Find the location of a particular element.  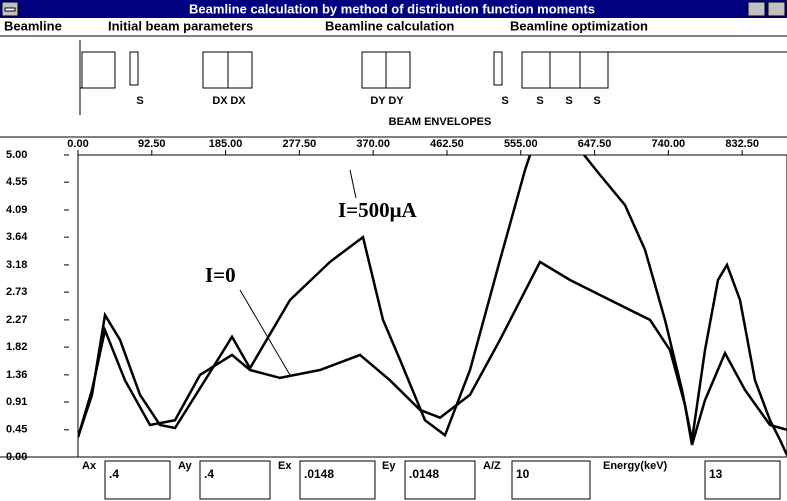

y-tick-label: 5.00 is located at coordinates (16, 155).